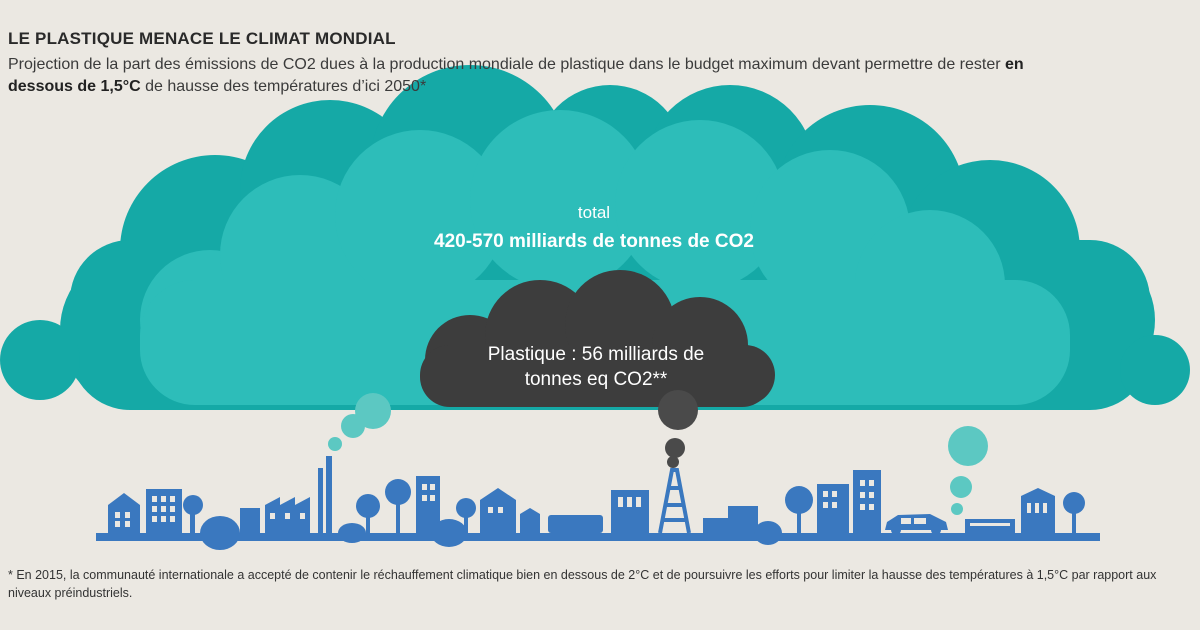 The width and height of the screenshot is (1200, 630). What do you see at coordinates (596, 379) in the screenshot?
I see `plastic-label-line2: tonnes eq CO2**` at bounding box center [596, 379].